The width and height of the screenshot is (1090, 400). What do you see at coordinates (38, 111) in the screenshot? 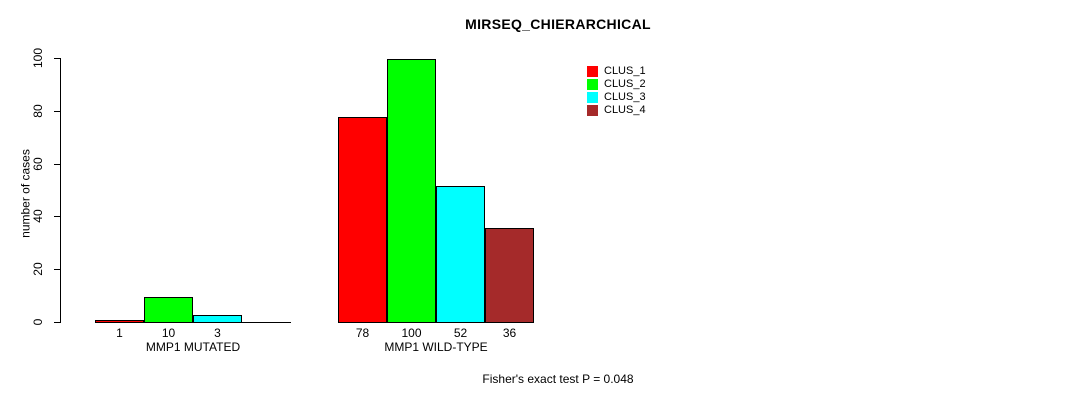
I see `y-tick-label: 80` at bounding box center [38, 111].